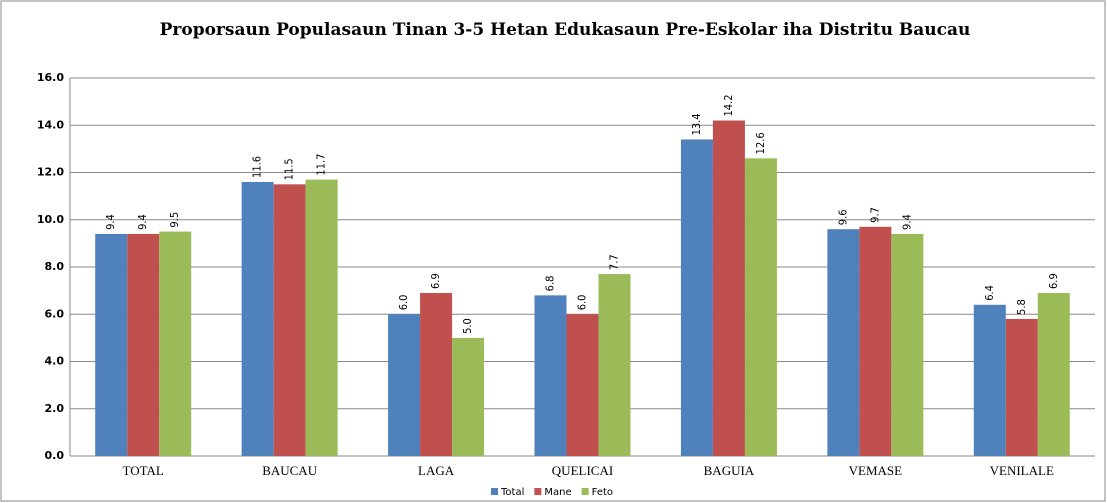  What do you see at coordinates (760, 143) in the screenshot?
I see `data-label: 12.6` at bounding box center [760, 143].